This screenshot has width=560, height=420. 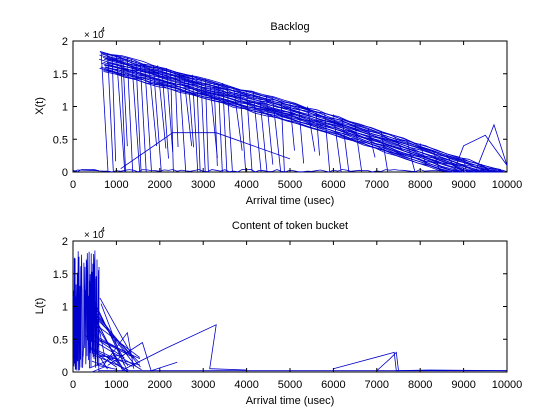 What do you see at coordinates (65, 242) in the screenshot?
I see `y-tick-label: 2` at bounding box center [65, 242].